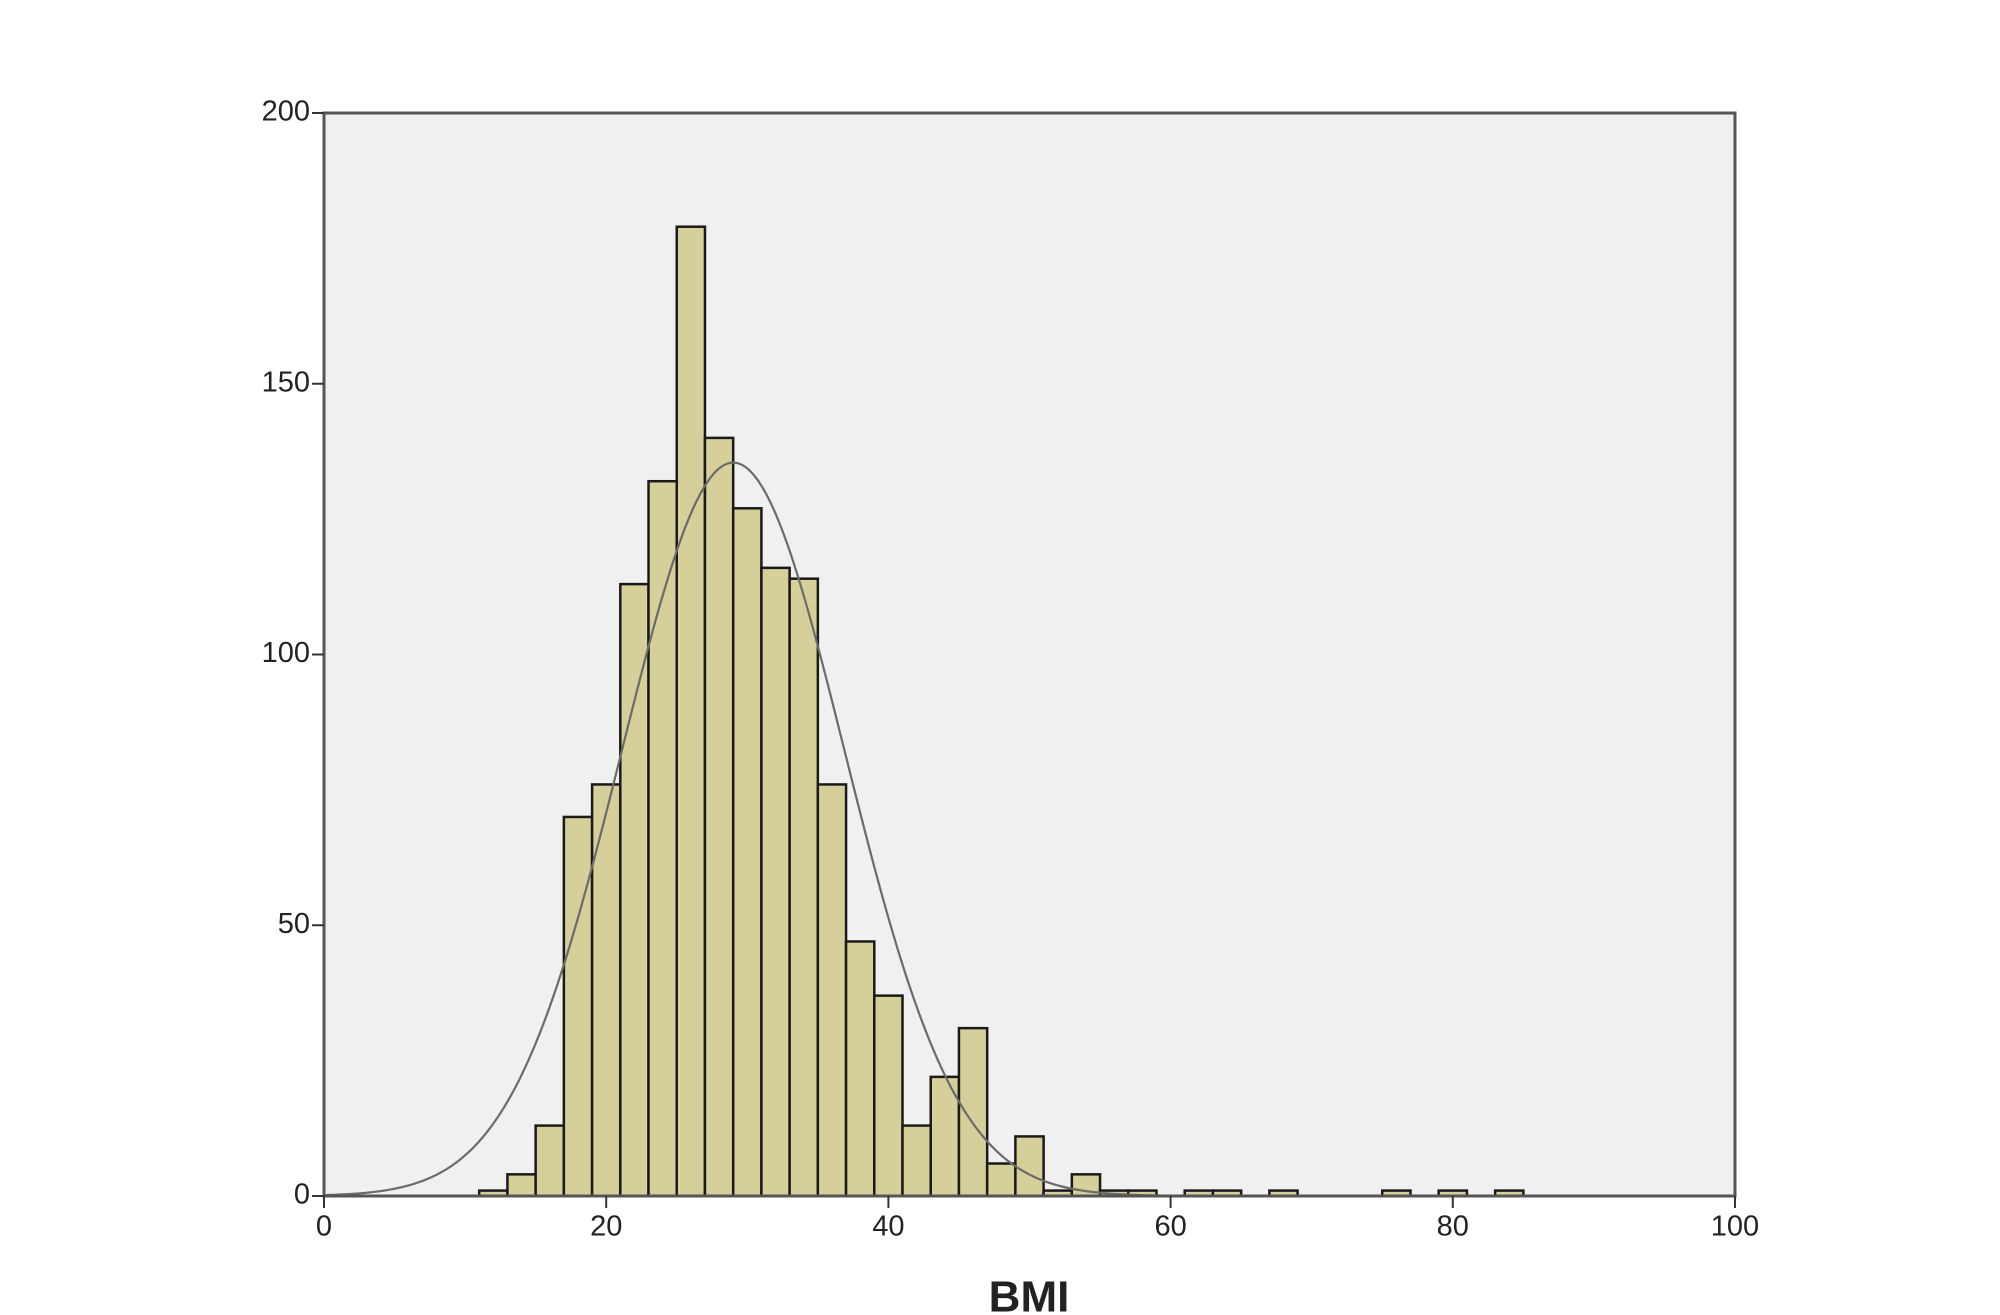 This screenshot has width=2000, height=1315. Describe the element at coordinates (294, 924) in the screenshot. I see `y-tick-label: 50` at that location.